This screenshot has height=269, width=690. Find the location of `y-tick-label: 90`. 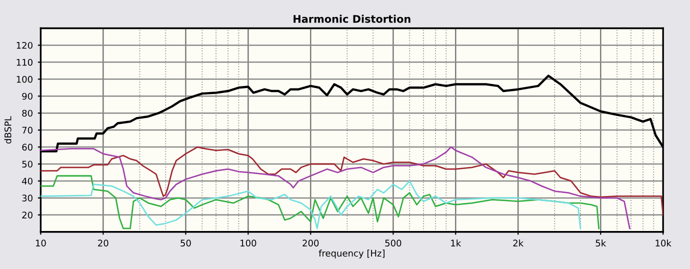

y-tick-label: 90 is located at coordinates (27, 96).